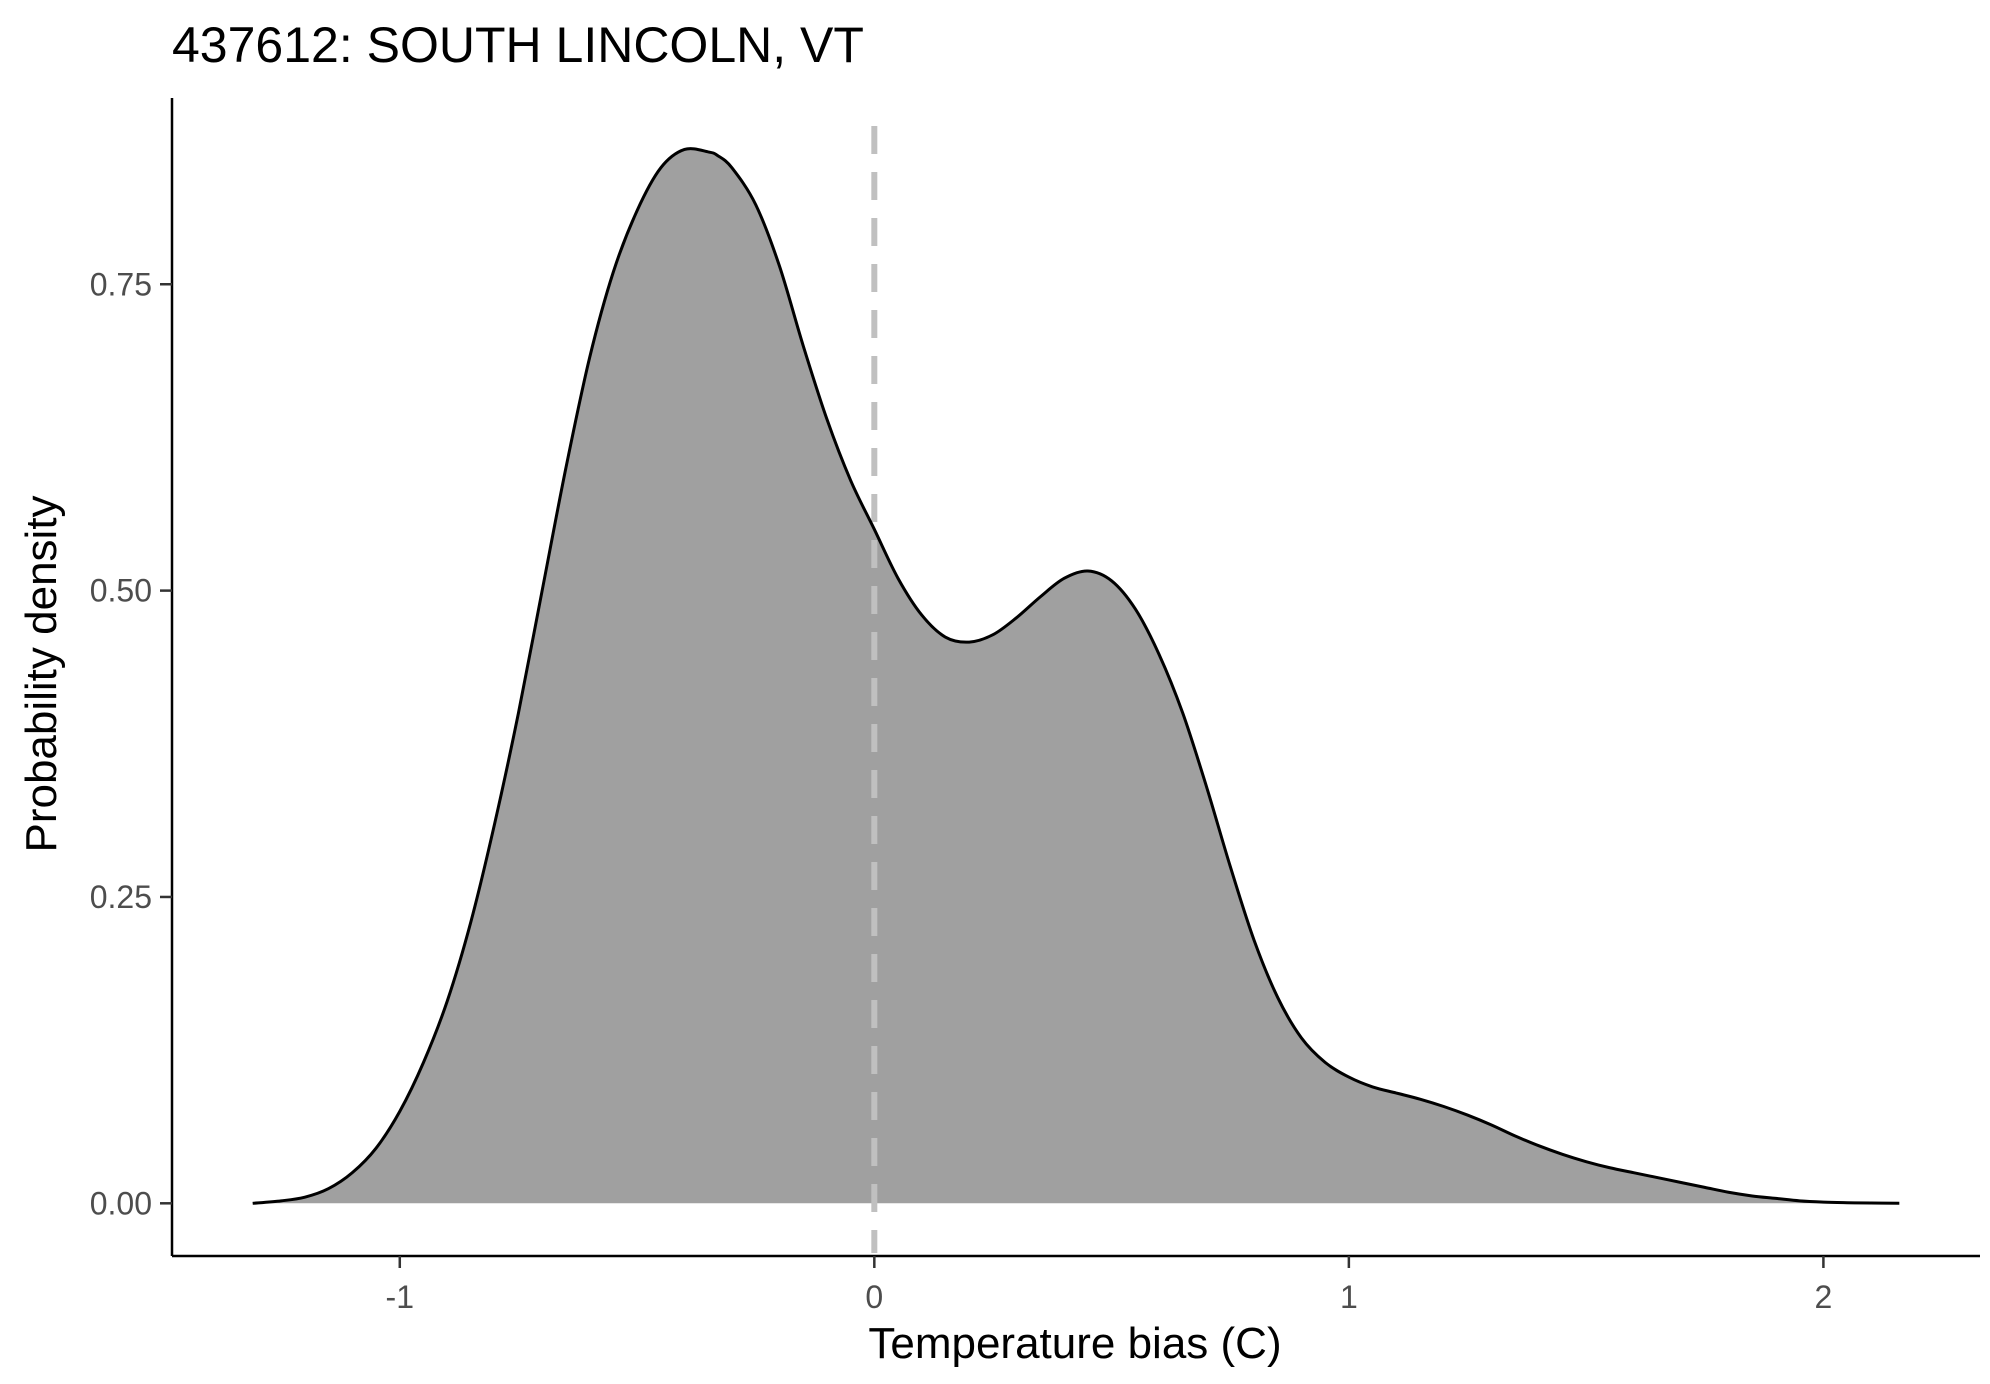 The height and width of the screenshot is (1384, 1990). I want to click on y-tick-label: 0.25, so click(121, 897).